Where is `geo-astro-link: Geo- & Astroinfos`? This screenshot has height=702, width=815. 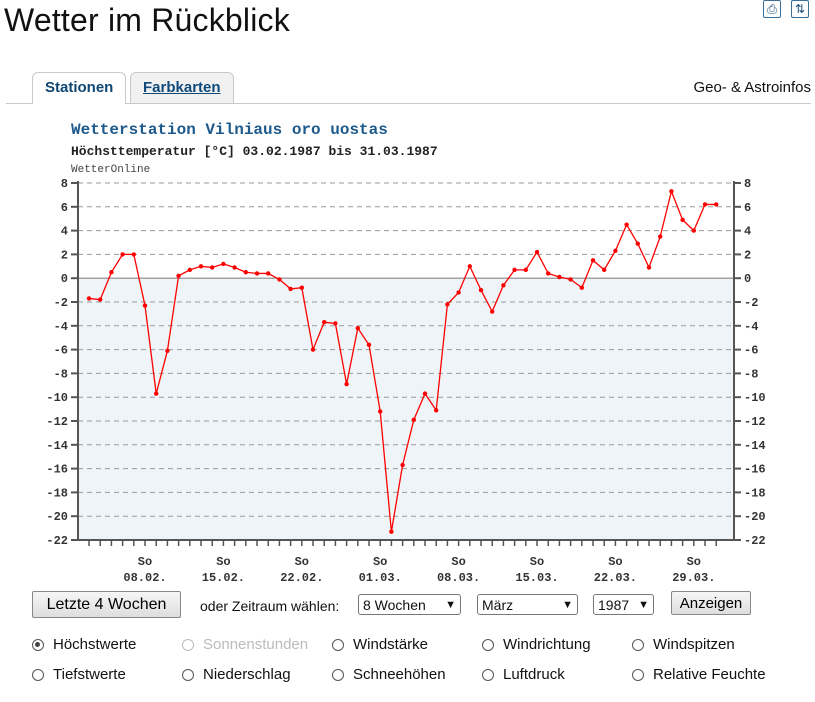 geo-astro-link: Geo- & Astroinfos is located at coordinates (752, 87).